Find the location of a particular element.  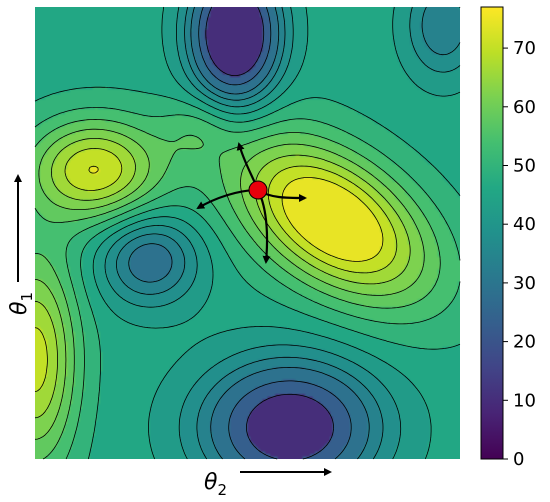

colorbar-tick-label: 0 is located at coordinates (518, 459).